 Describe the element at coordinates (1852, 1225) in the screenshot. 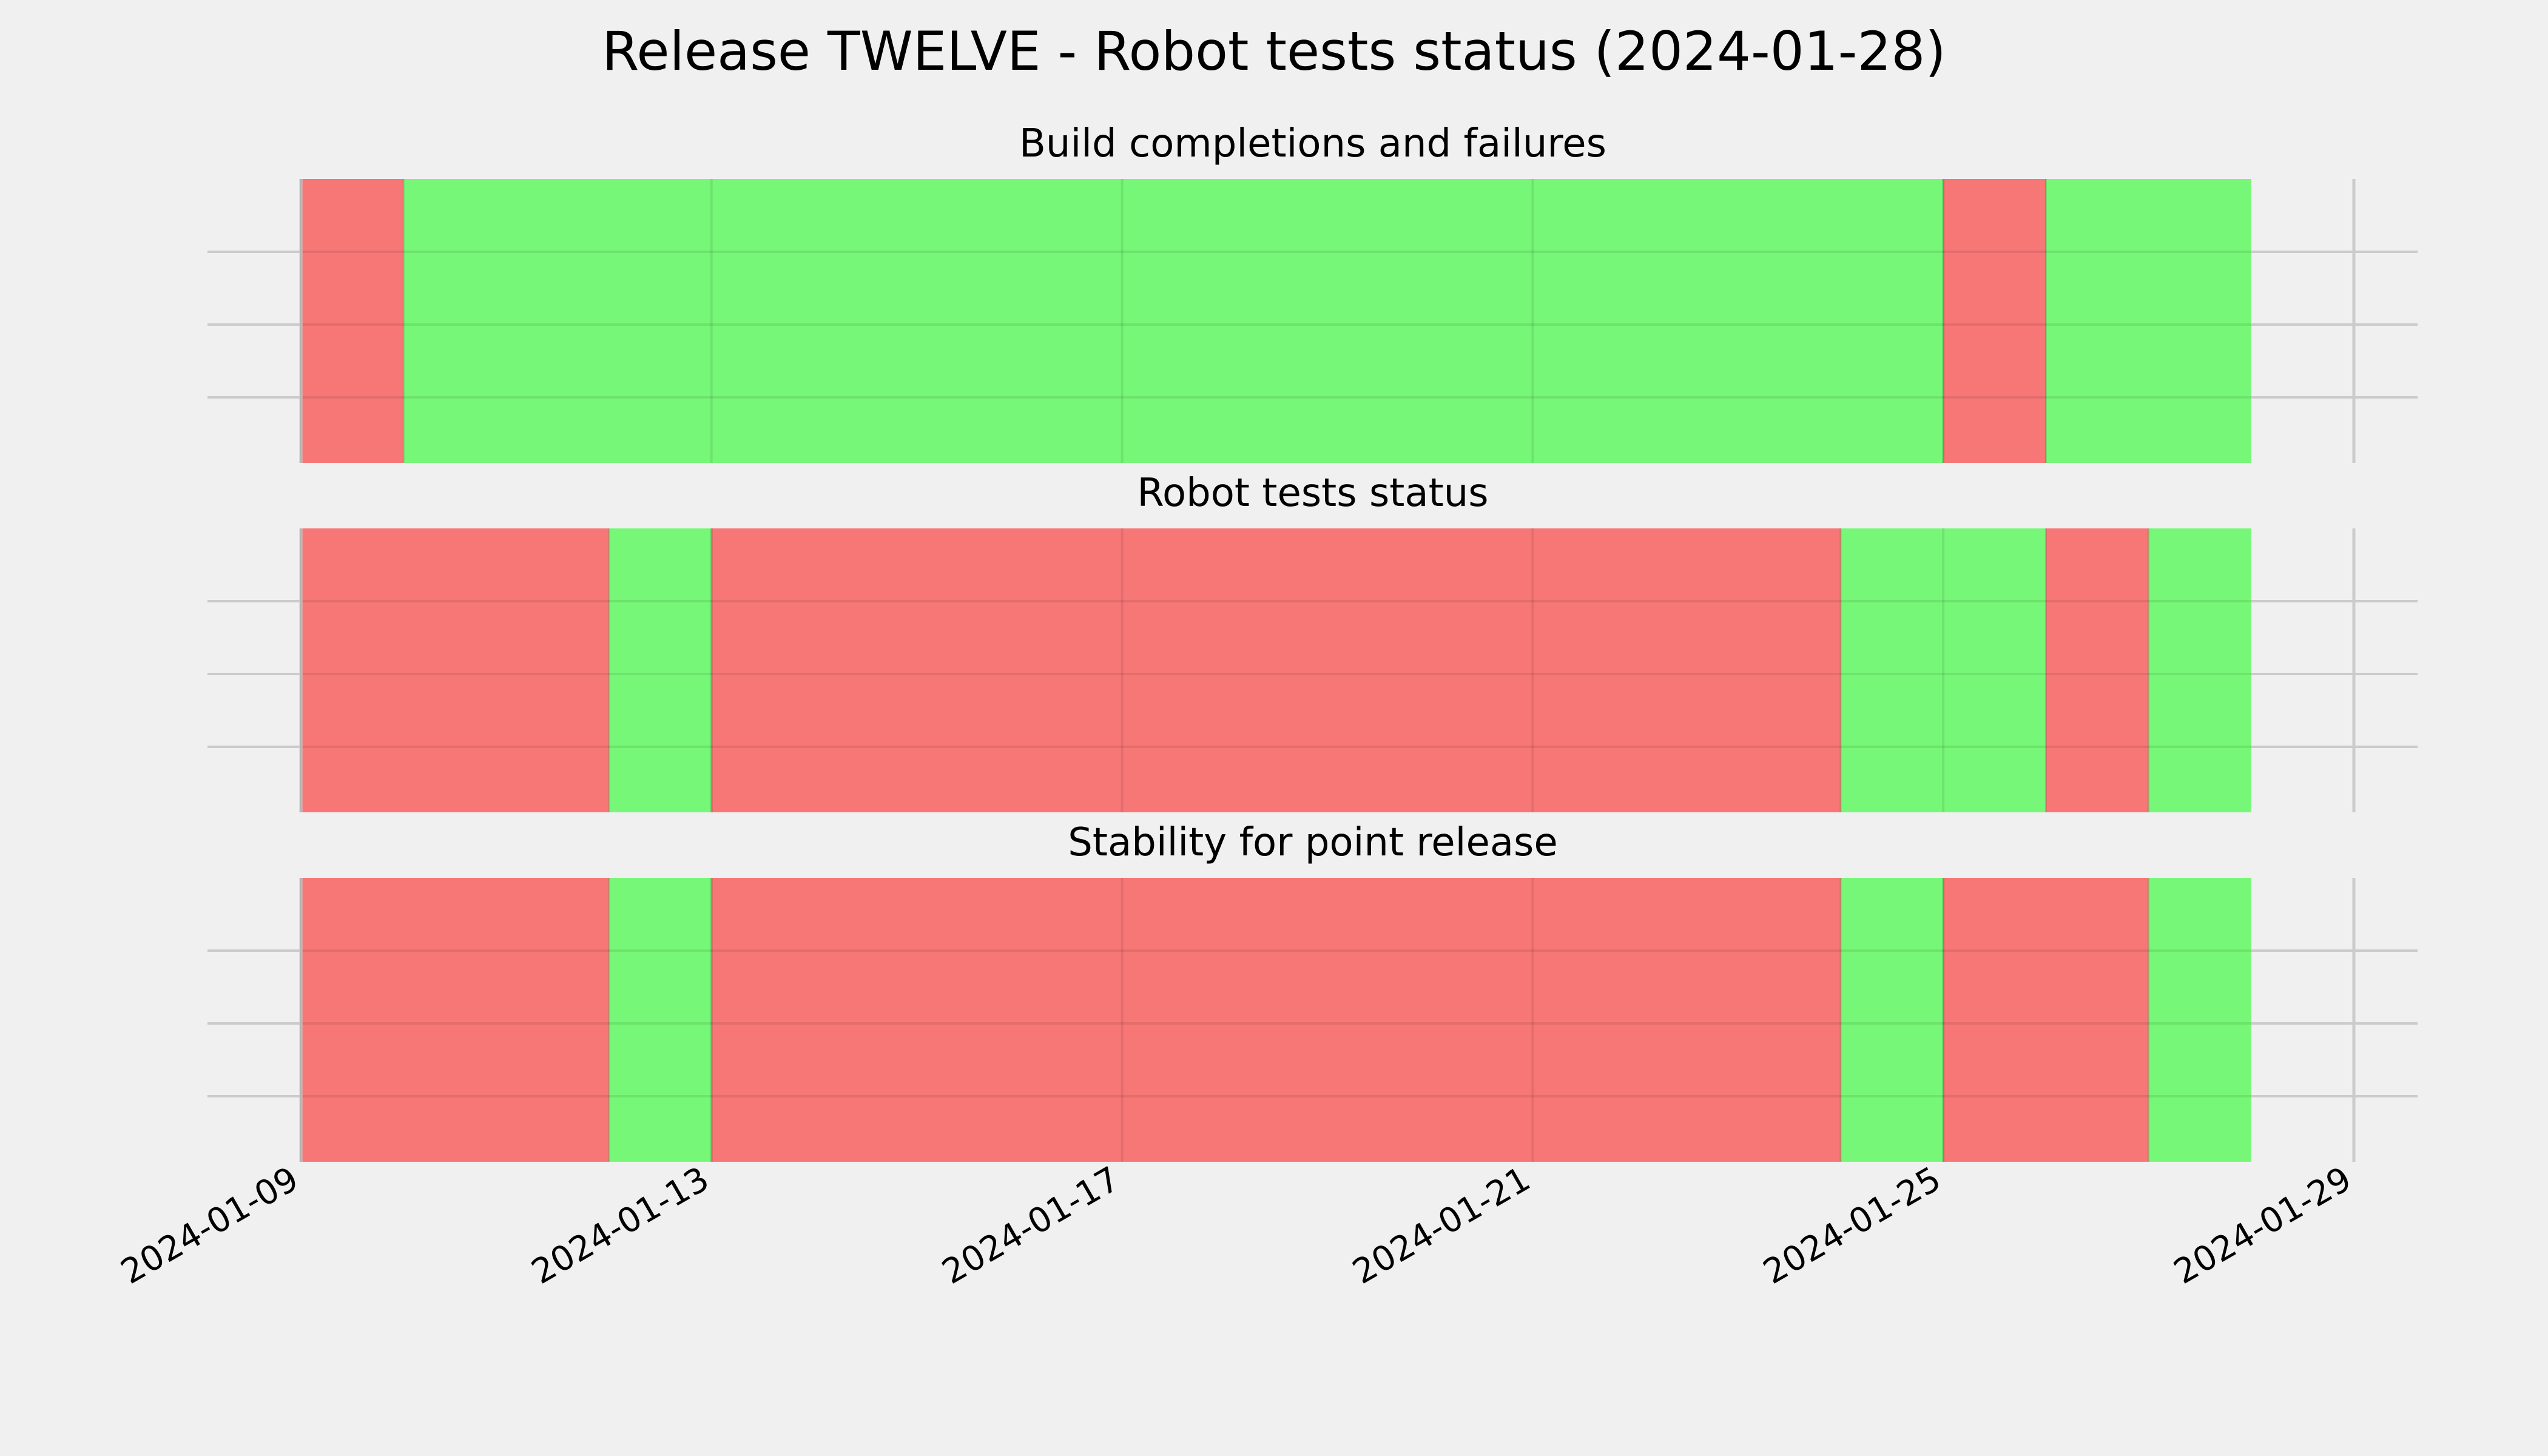

I see `x-tick-label: 2024-01-25` at that location.